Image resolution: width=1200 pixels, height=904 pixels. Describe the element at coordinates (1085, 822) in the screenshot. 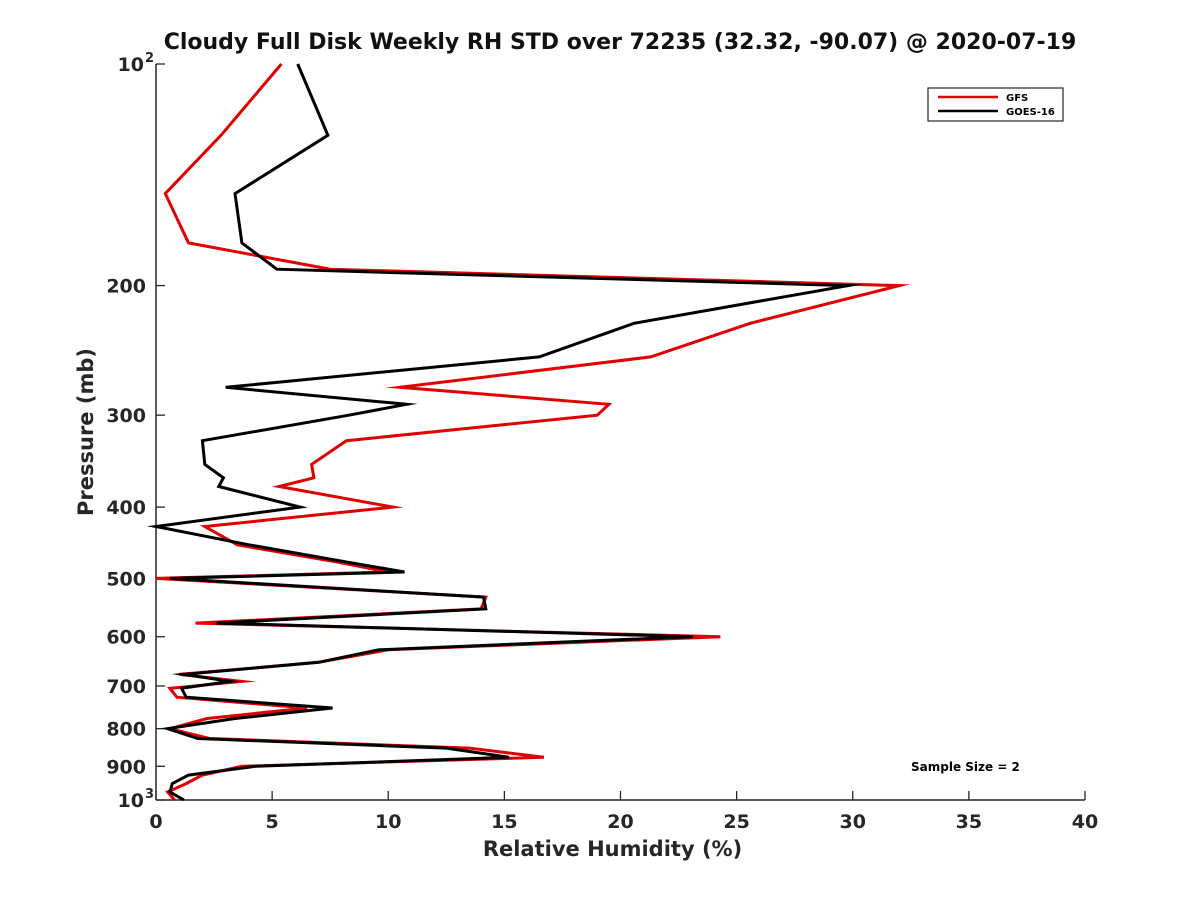

I see `x-tick-label: 40` at that location.